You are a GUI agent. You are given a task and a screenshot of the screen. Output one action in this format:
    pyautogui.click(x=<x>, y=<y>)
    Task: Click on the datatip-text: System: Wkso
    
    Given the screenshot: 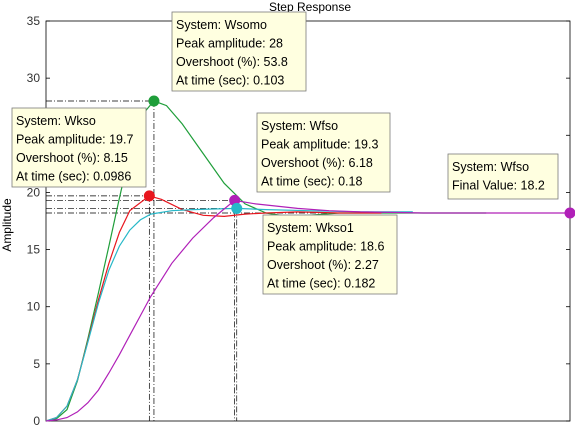 What is the action you would take?
    pyautogui.click(x=56, y=121)
    